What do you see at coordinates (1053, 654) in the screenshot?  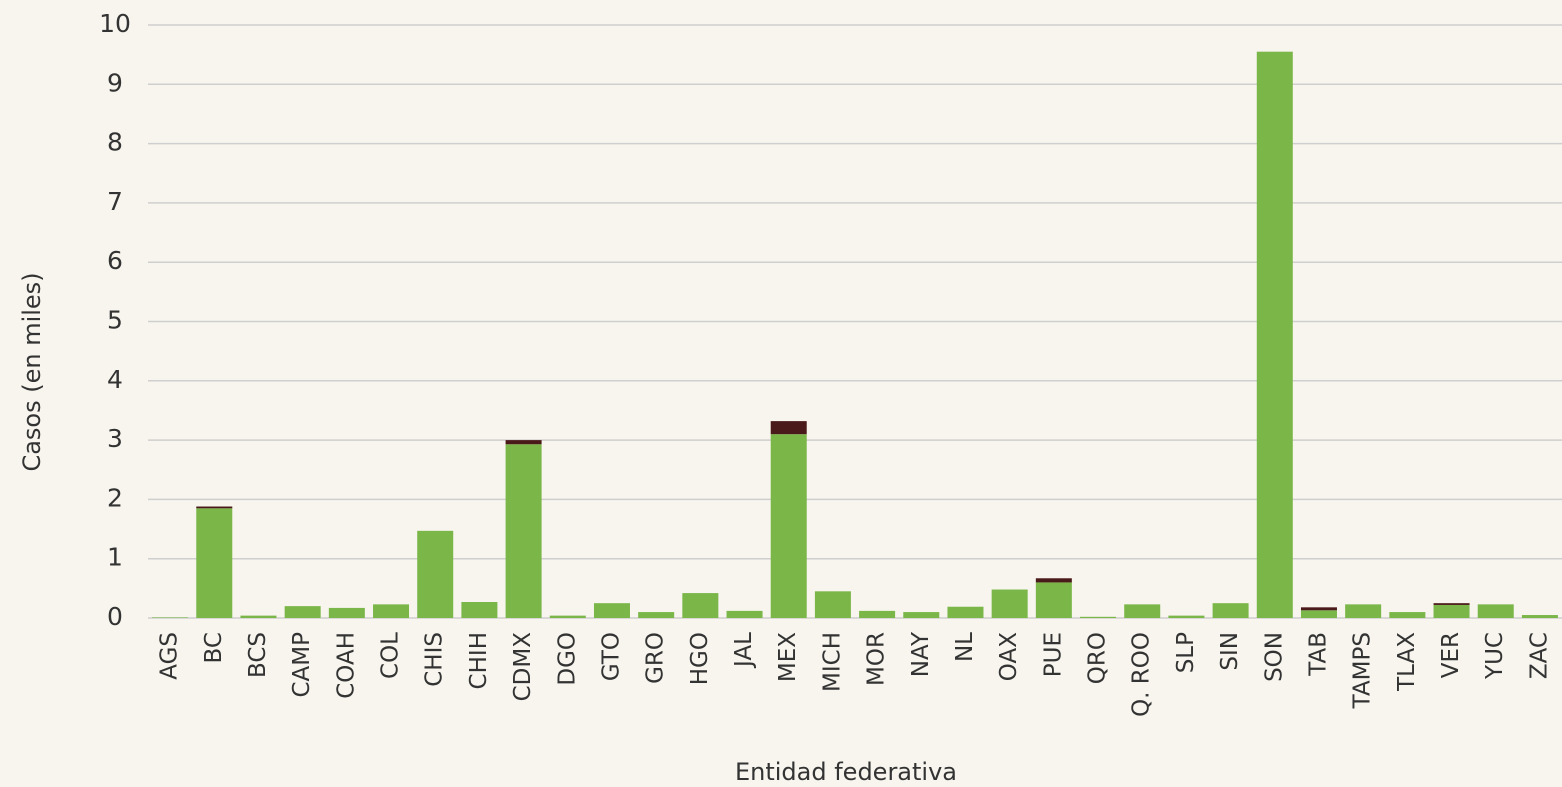 I see `x-tick-label: PUE` at bounding box center [1053, 654].